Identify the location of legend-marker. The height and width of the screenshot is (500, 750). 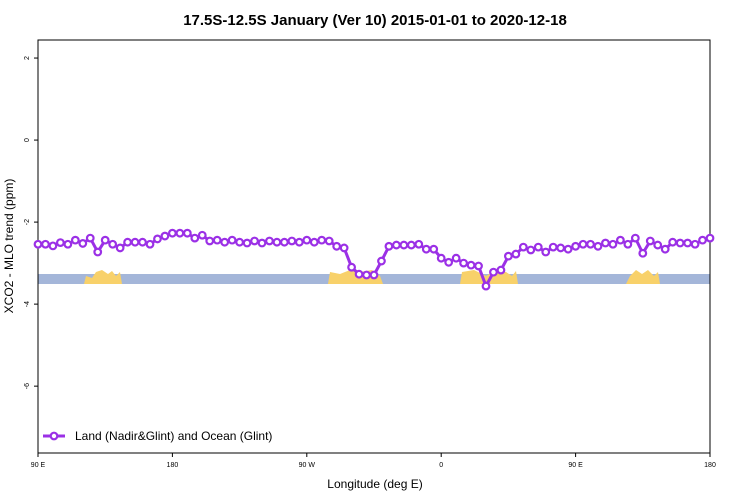
(54, 436).